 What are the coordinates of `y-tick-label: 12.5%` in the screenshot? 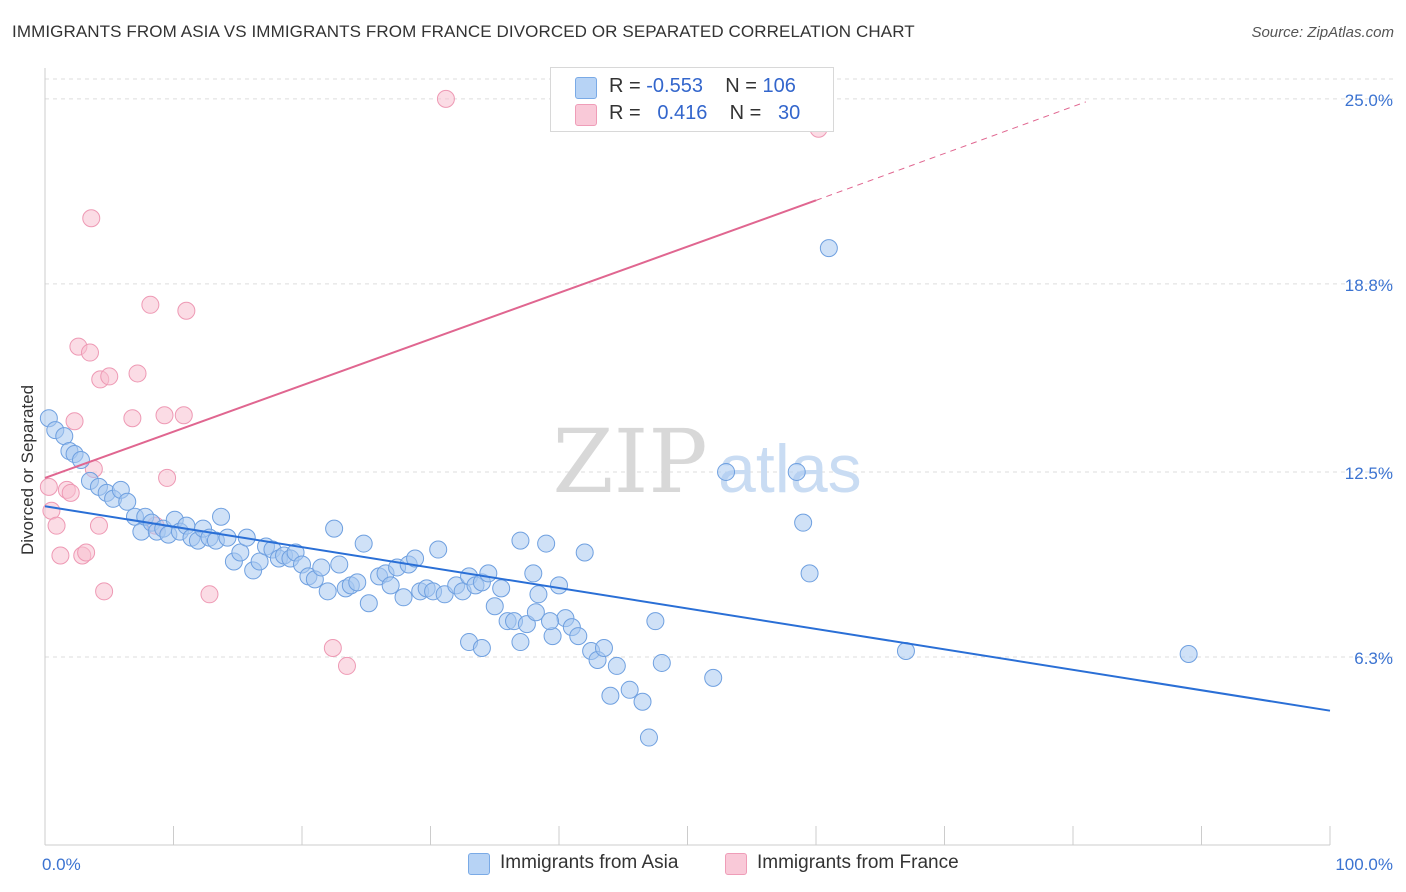 It's located at (1369, 473).